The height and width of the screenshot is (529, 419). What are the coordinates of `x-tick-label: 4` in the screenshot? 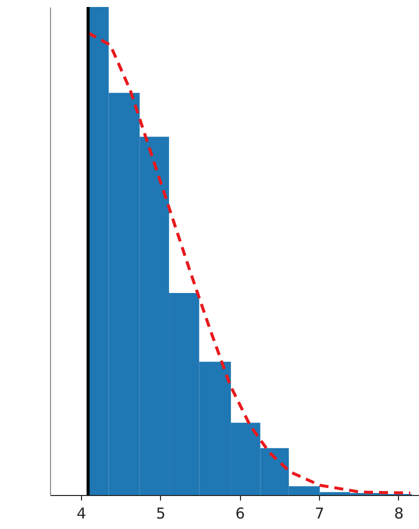 It's located at (81, 513).